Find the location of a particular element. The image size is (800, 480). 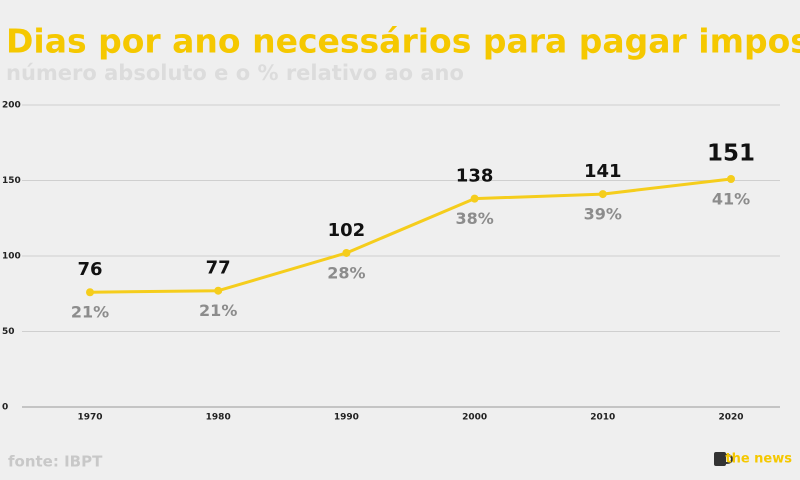

x-tick-label: 1990 is located at coordinates (346, 418).